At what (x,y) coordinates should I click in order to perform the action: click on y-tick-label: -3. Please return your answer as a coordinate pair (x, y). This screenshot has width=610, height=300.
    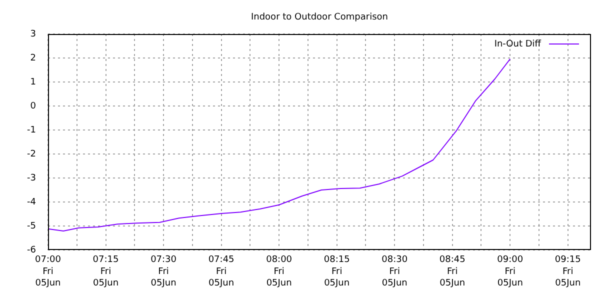
    Looking at the image, I should click on (31, 178).